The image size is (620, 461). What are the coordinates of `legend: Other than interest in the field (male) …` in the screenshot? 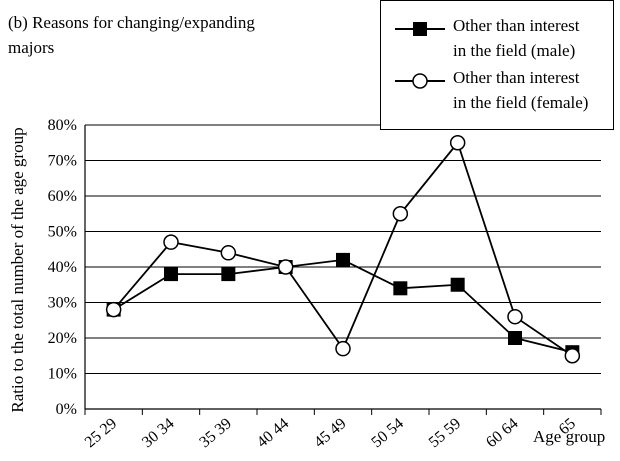 It's located at (497, 65).